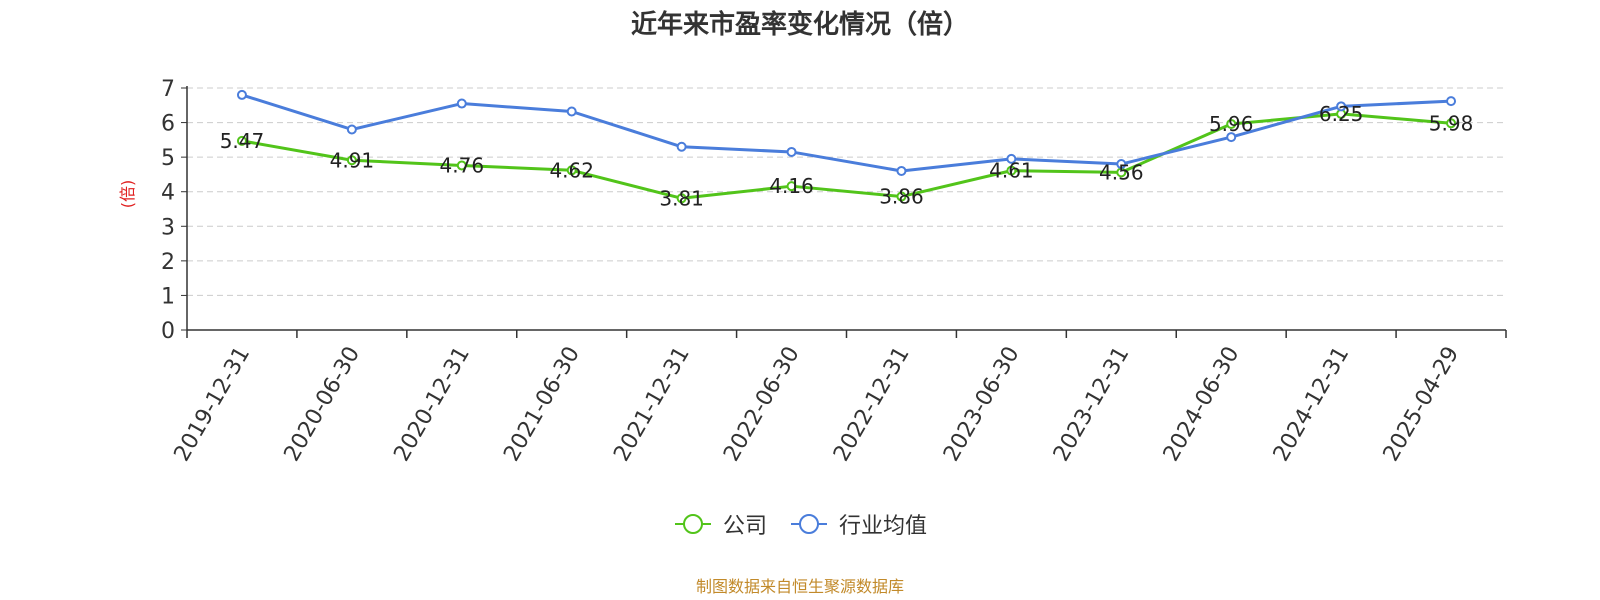 The height and width of the screenshot is (600, 1600). I want to click on y-tick-label: 7, so click(168, 89).